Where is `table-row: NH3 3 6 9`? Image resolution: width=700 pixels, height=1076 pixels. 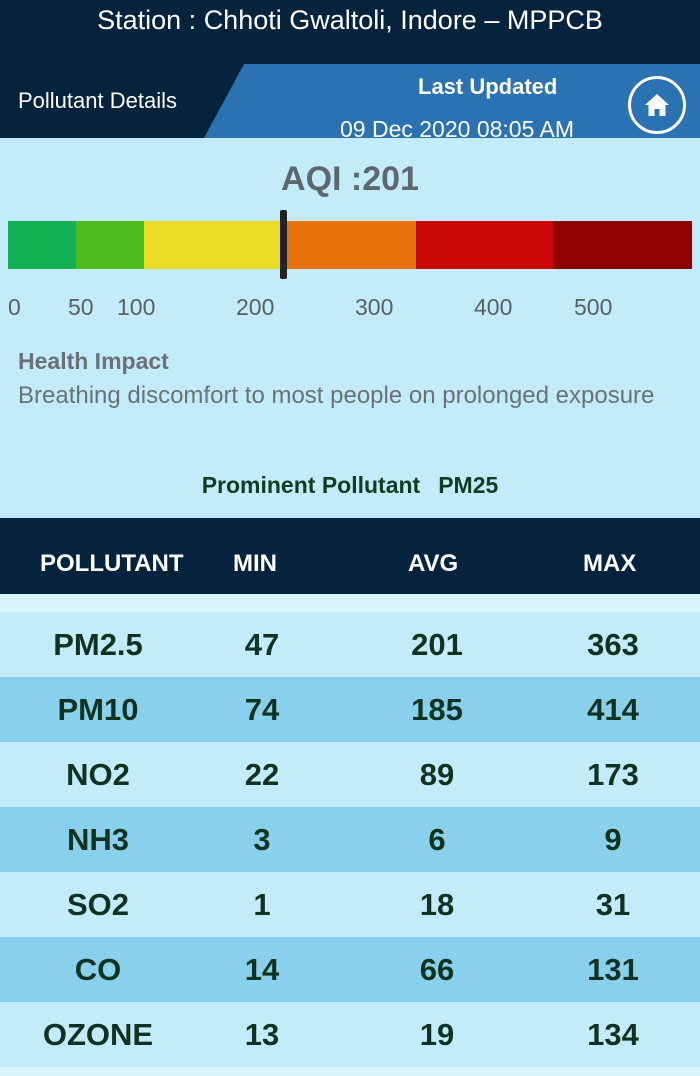
table-row: NH3 3 6 9 is located at coordinates (350, 839).